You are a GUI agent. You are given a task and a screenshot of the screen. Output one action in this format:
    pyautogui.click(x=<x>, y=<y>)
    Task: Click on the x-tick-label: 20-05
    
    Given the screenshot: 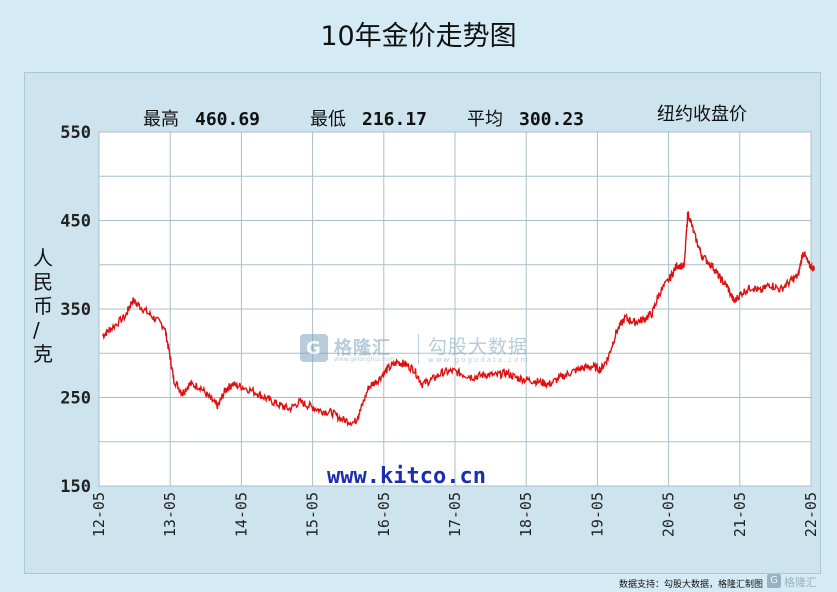 What is the action you would take?
    pyautogui.click(x=669, y=514)
    